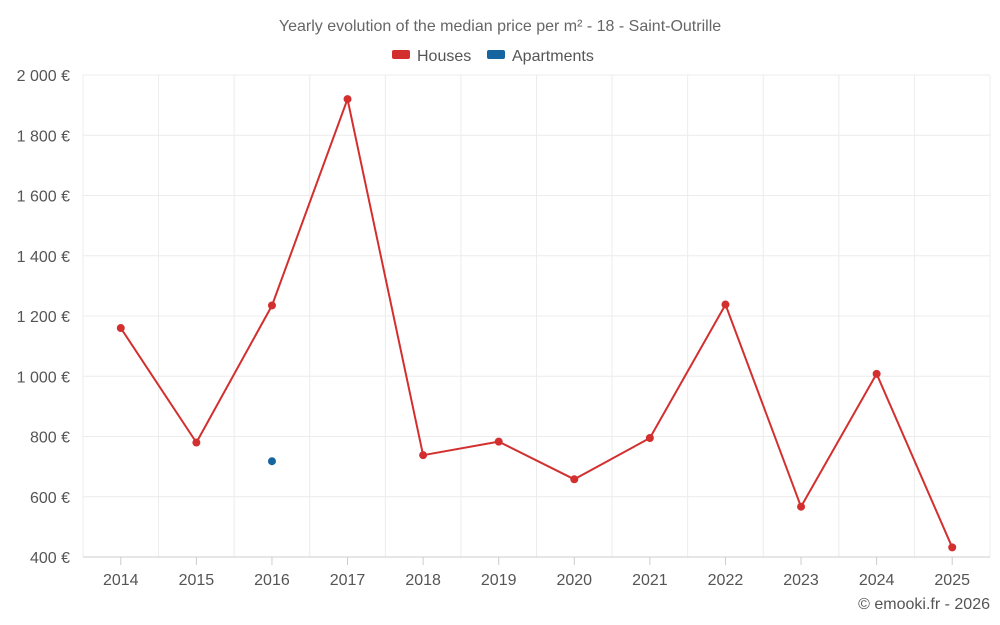  I want to click on x-tick-label: 2017, so click(348, 580).